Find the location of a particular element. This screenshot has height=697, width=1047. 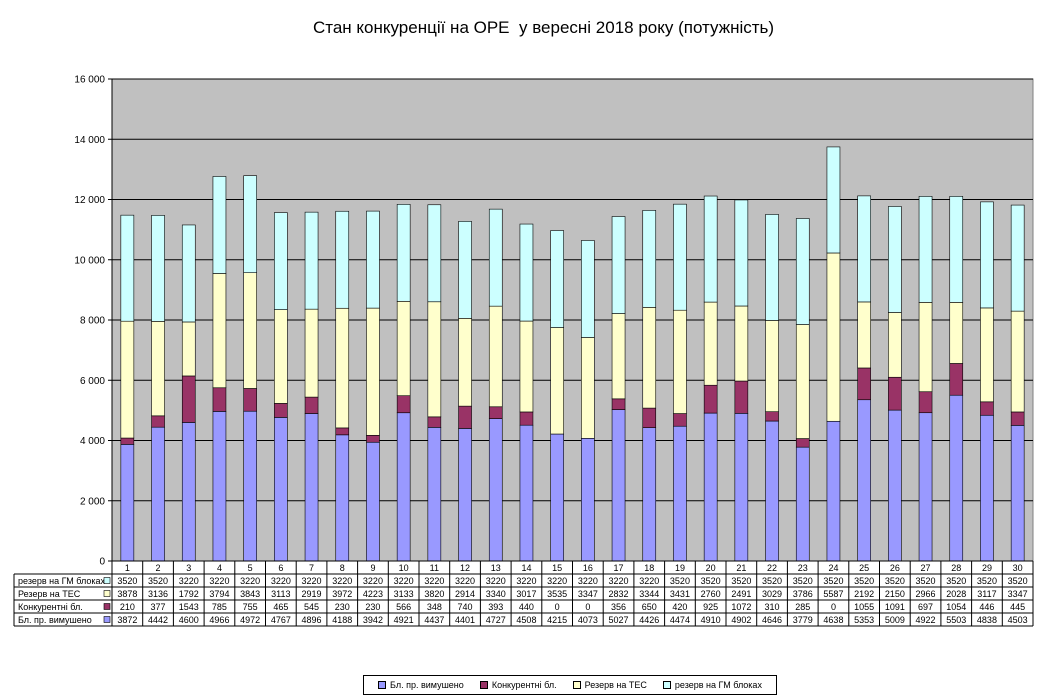

x-category-label: 29 is located at coordinates (987, 568).